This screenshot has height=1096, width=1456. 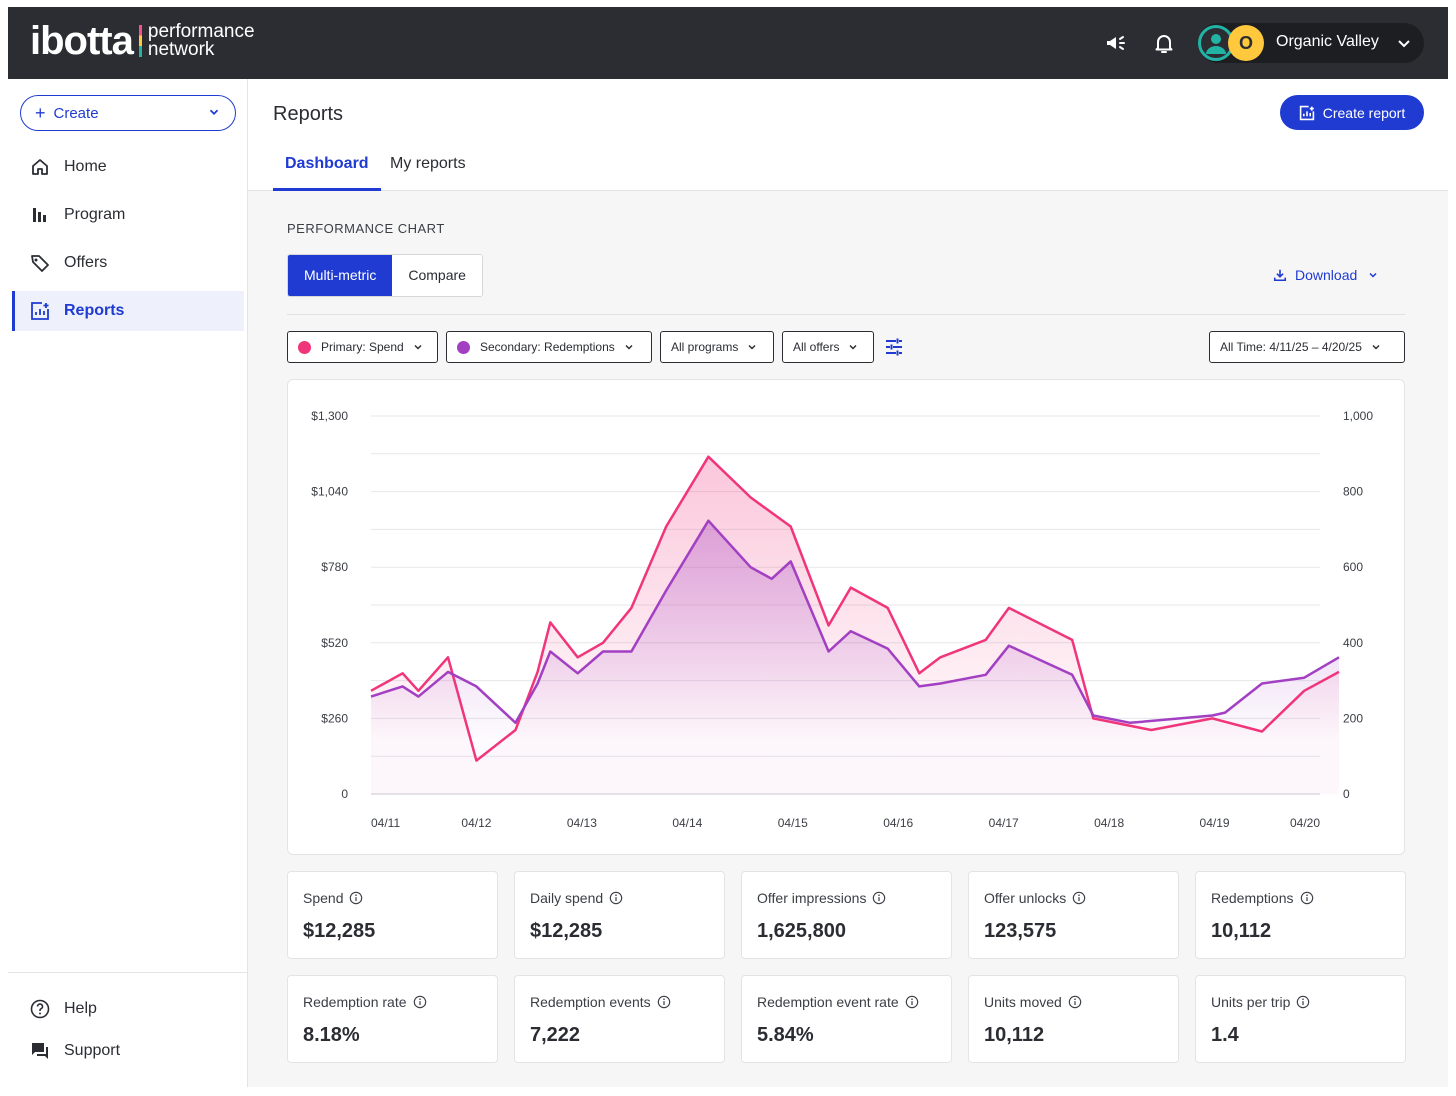 What do you see at coordinates (1164, 43) in the screenshot?
I see `bell-icon` at bounding box center [1164, 43].